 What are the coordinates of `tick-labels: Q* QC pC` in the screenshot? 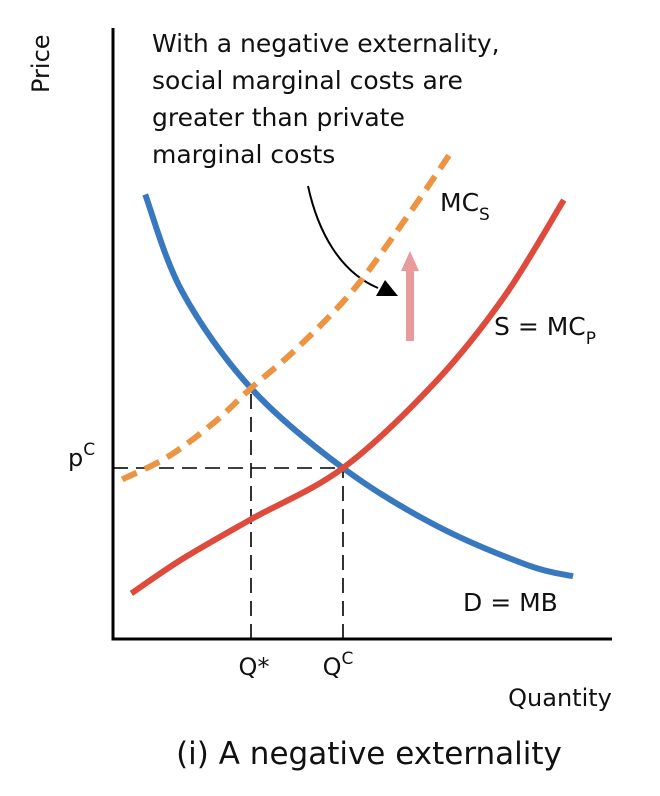 It's located at (210, 560).